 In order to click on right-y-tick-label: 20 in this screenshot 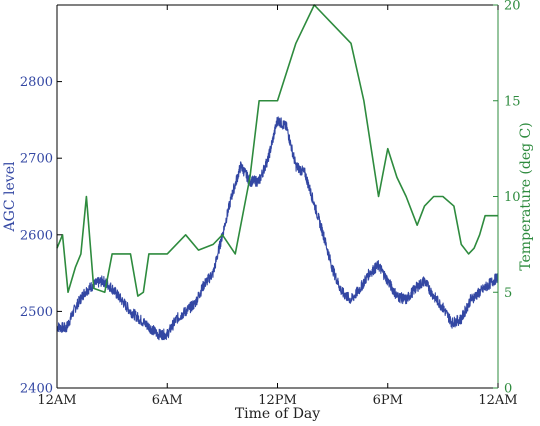, I will do `click(512, 7)`.